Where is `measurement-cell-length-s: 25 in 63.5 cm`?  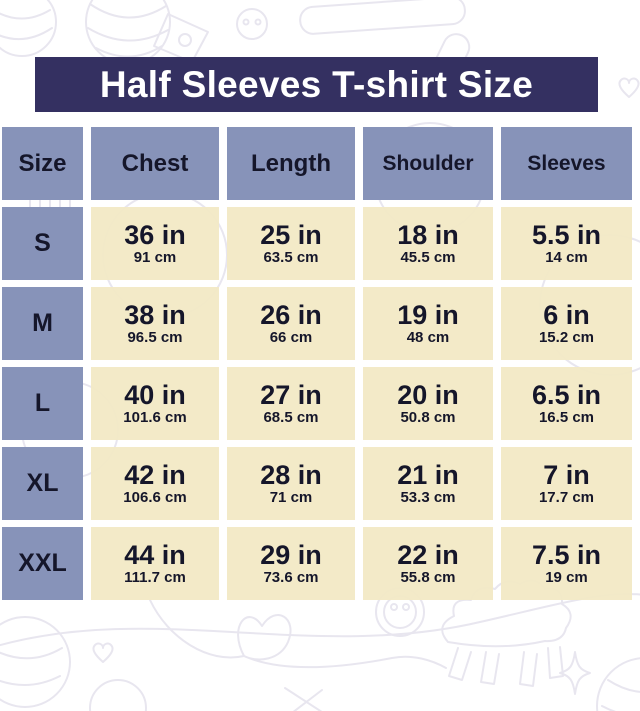
measurement-cell-length-s: 25 in 63.5 cm is located at coordinates (291, 243).